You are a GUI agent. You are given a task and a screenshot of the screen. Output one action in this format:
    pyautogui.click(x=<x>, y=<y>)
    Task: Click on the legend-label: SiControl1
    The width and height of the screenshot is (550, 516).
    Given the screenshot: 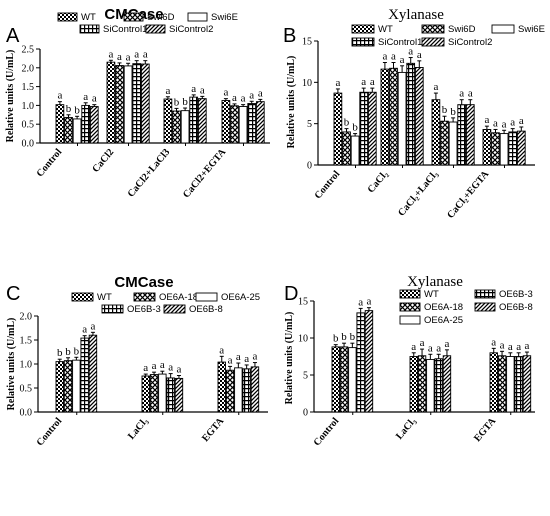 What is the action you would take?
    pyautogui.click(x=125, y=29)
    